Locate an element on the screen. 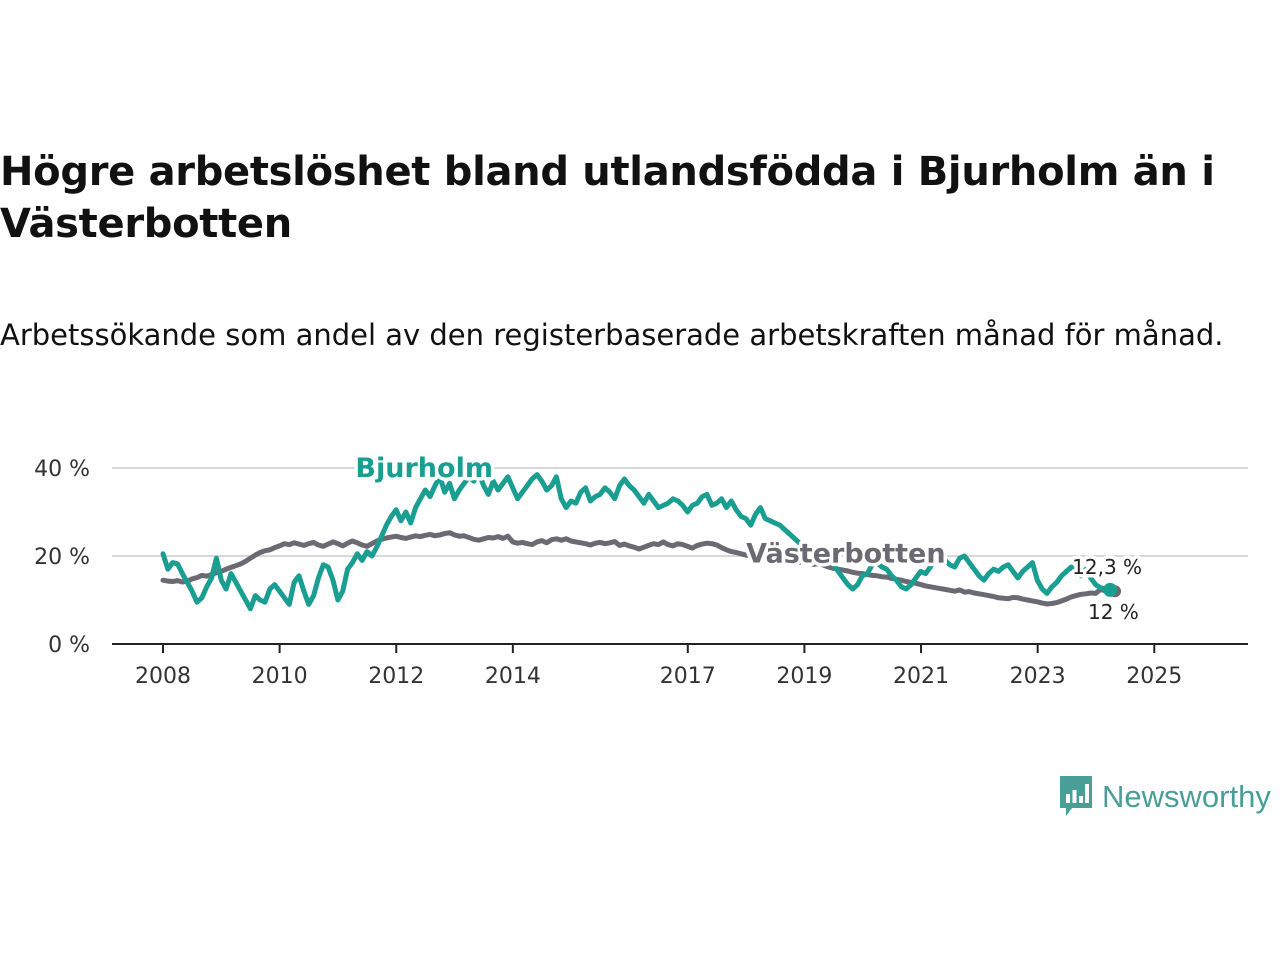 The image size is (1280, 960). series-layer is located at coordinates (641, 540).